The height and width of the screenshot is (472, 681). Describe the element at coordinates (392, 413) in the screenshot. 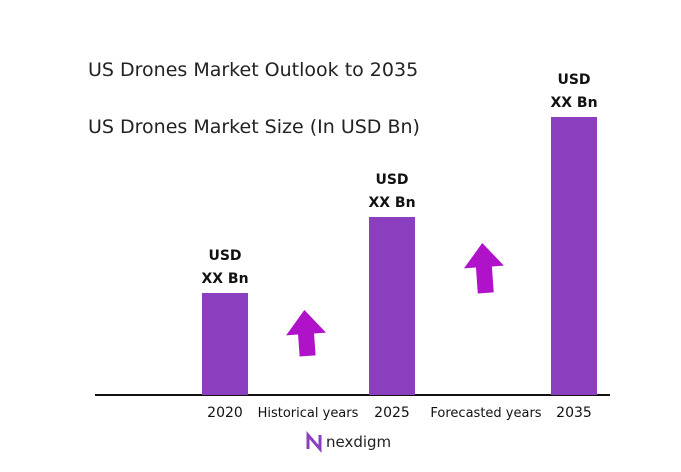

I see `x-tick-label: 2025` at that location.